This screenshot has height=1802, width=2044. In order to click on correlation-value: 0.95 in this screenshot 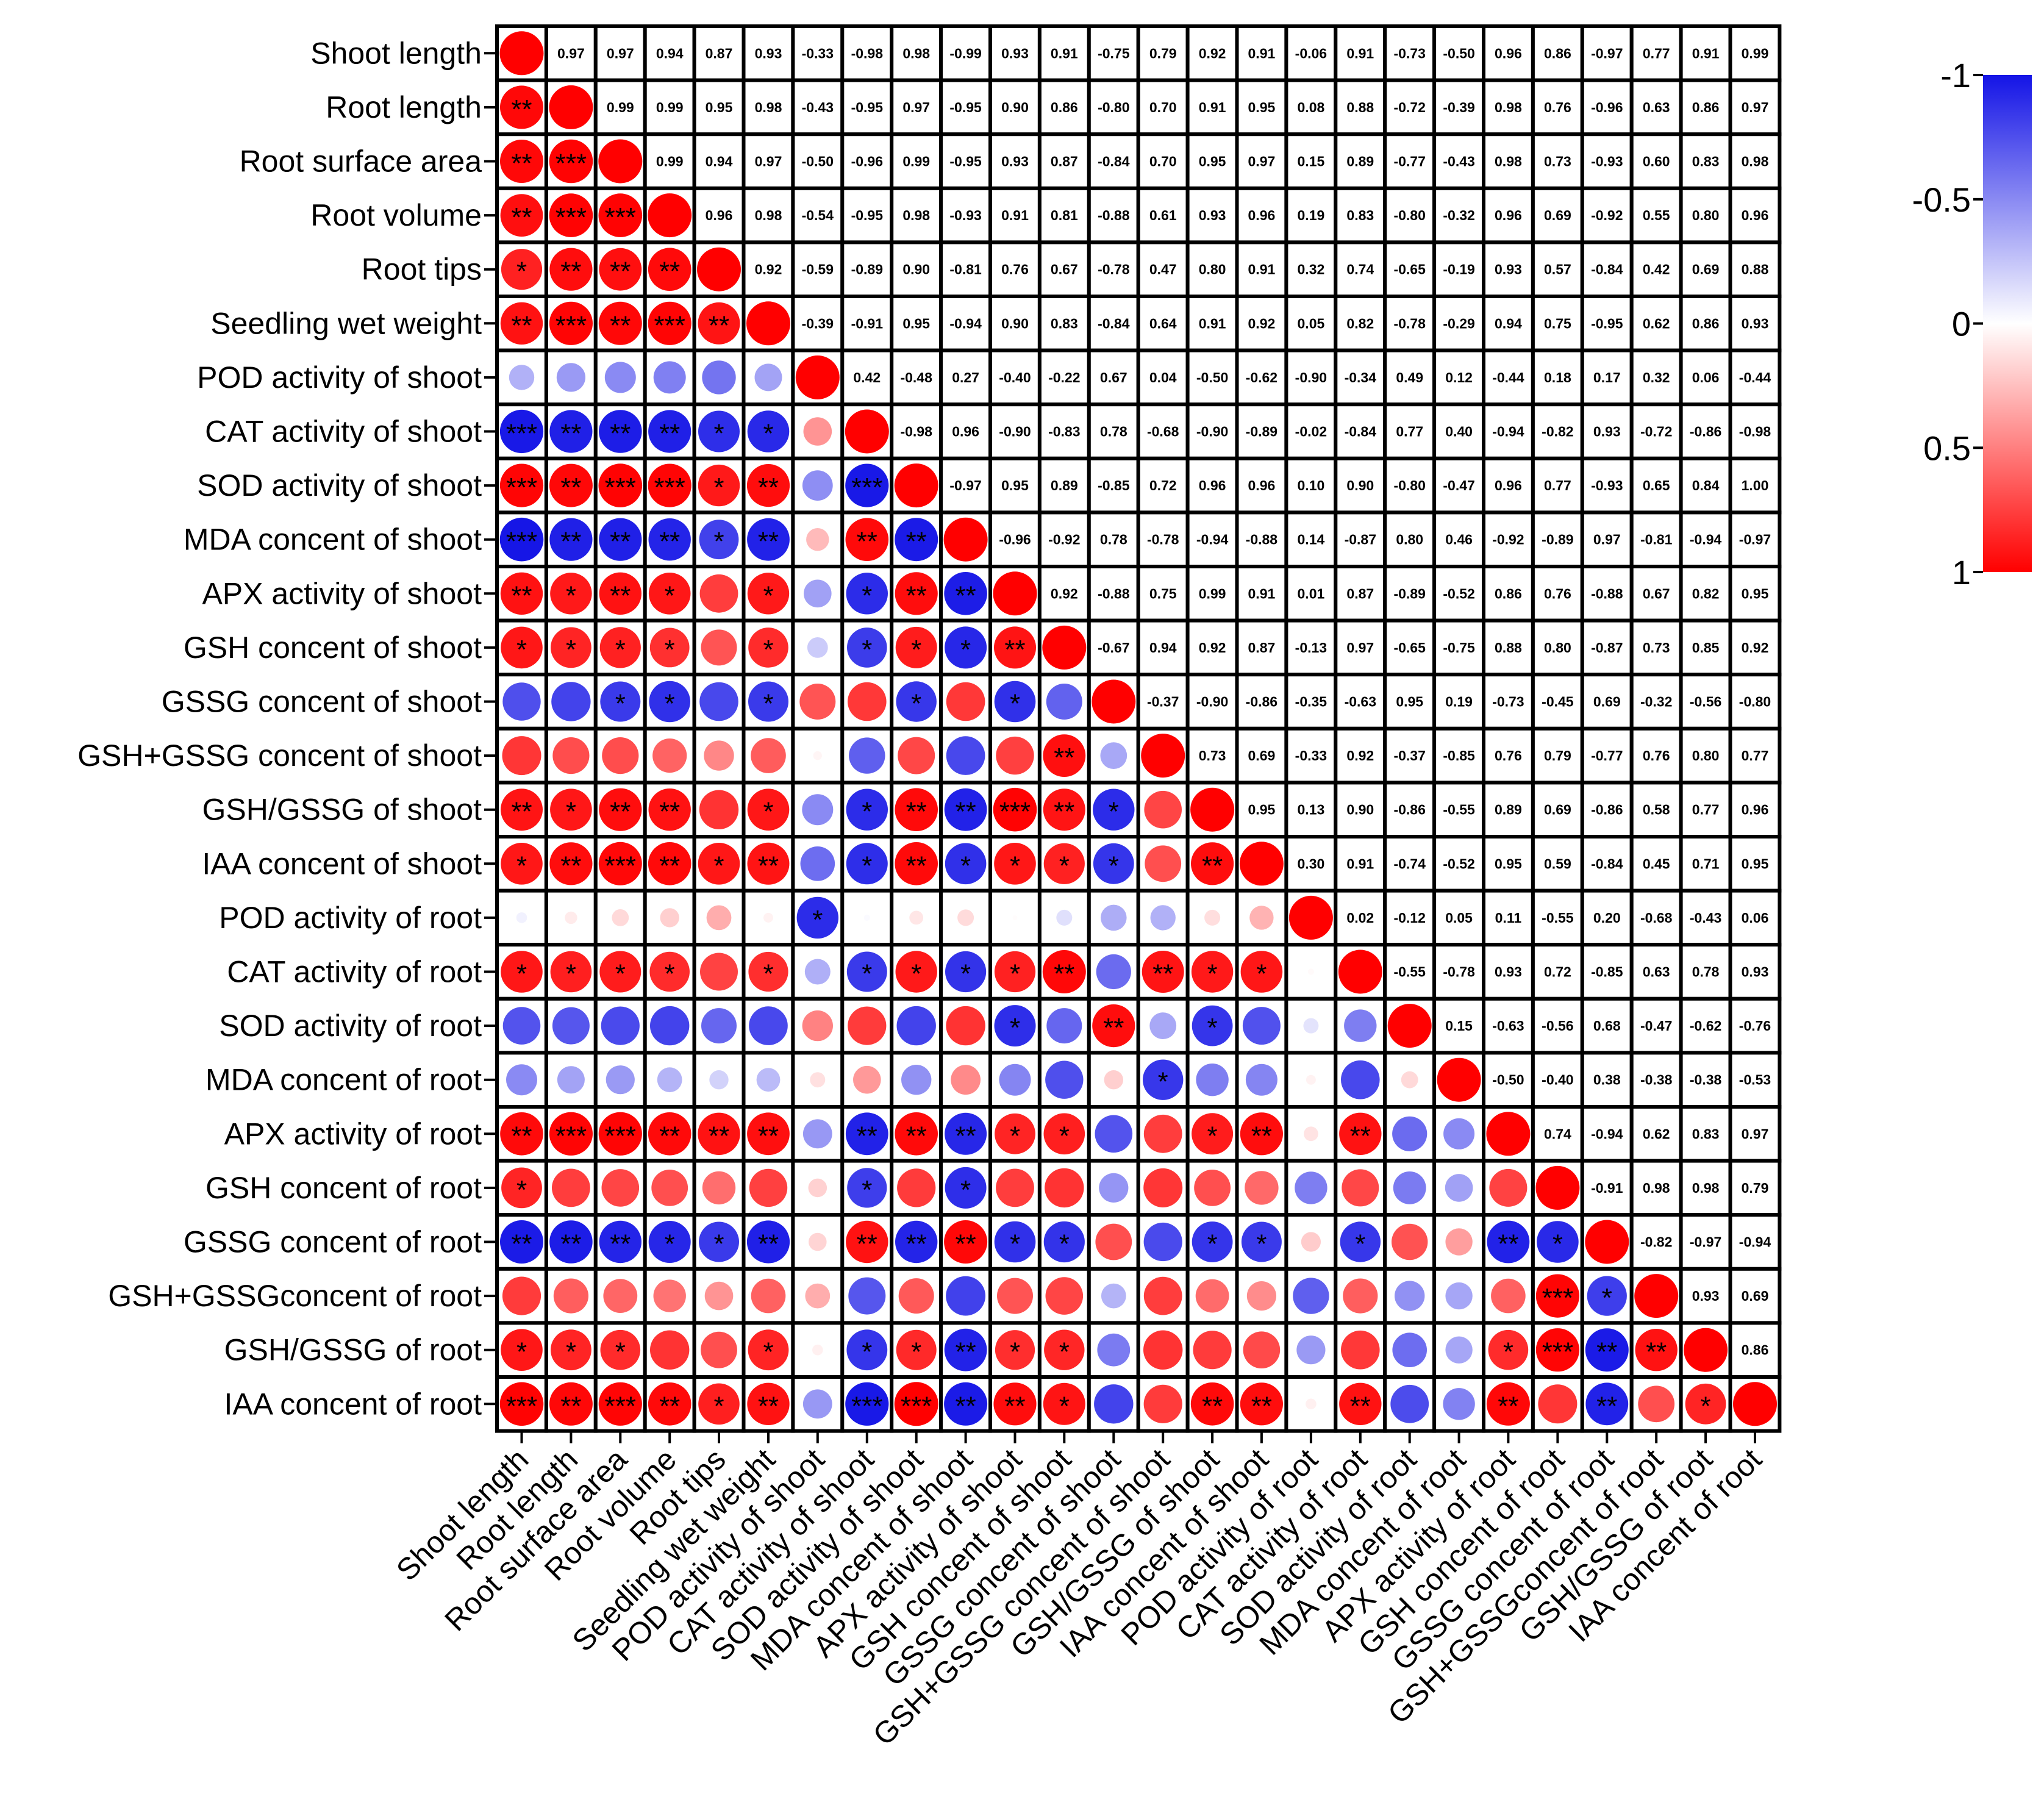, I will do `click(1262, 810)`.